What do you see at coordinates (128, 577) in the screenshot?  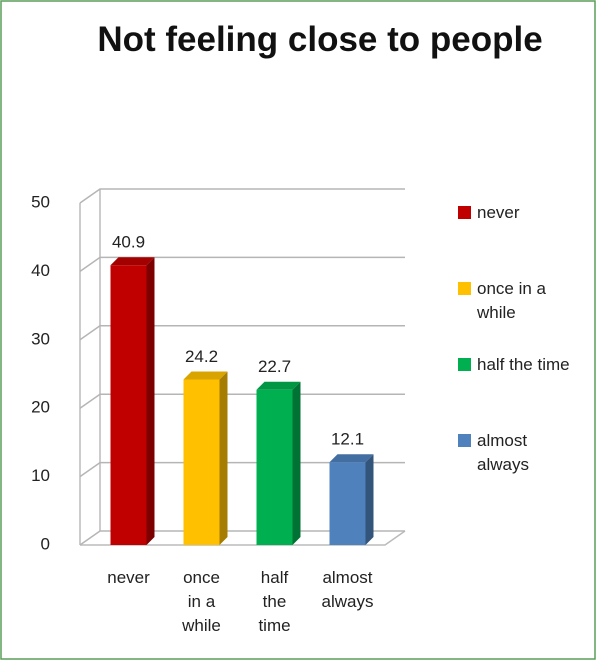 I see `x-tick-label: never` at bounding box center [128, 577].